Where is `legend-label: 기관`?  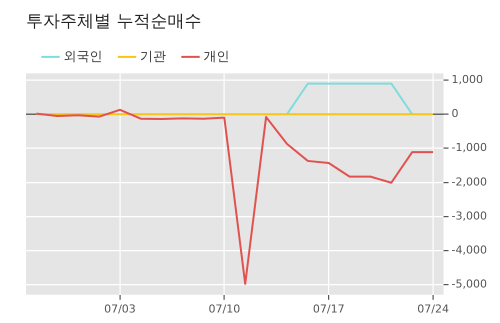 legend-label: 기관 is located at coordinates (153, 56).